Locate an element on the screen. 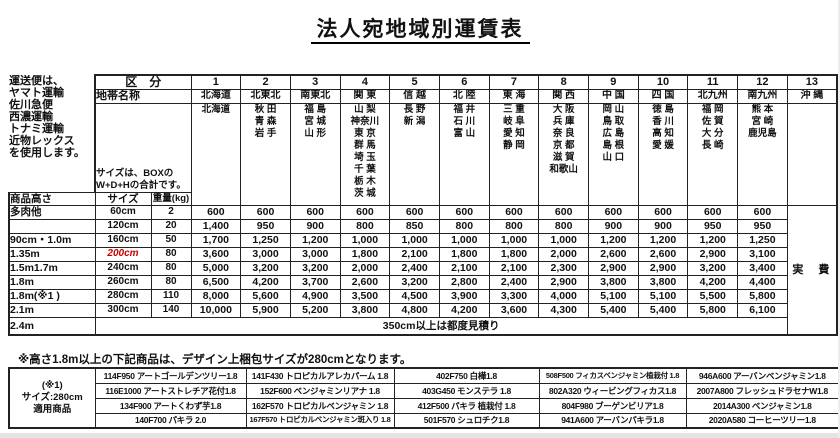 The width and height of the screenshot is (840, 438). price-cell: 8,000 is located at coordinates (216, 296).